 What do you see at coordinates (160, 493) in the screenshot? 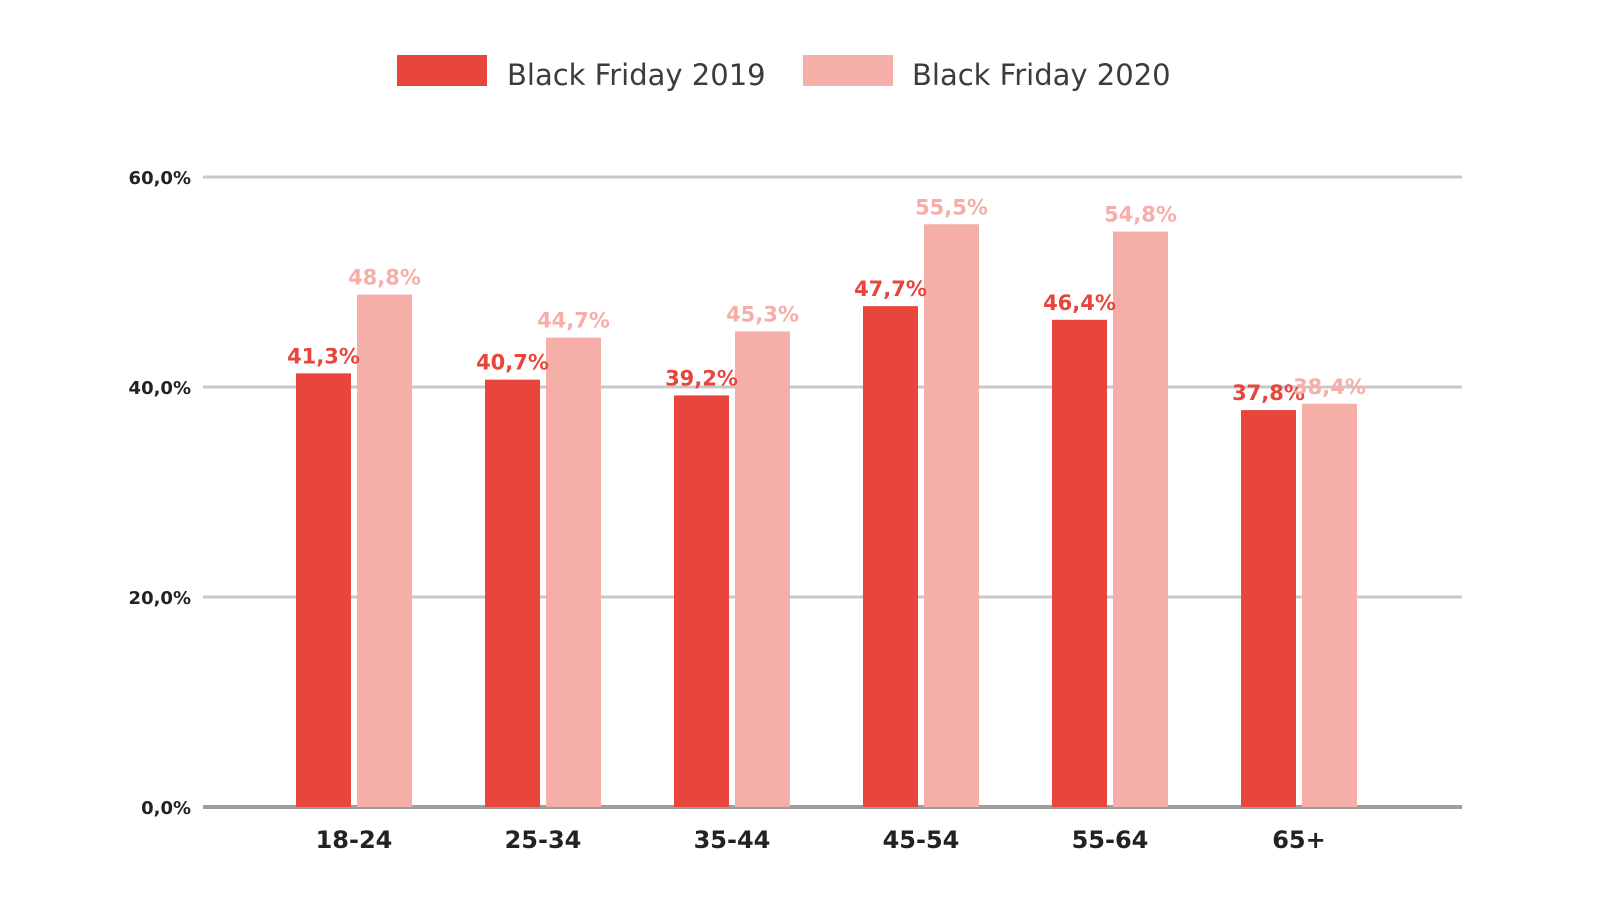
I see `y-axis: 0,0% 20,0% 40,0% 60,0%` at bounding box center [160, 493].